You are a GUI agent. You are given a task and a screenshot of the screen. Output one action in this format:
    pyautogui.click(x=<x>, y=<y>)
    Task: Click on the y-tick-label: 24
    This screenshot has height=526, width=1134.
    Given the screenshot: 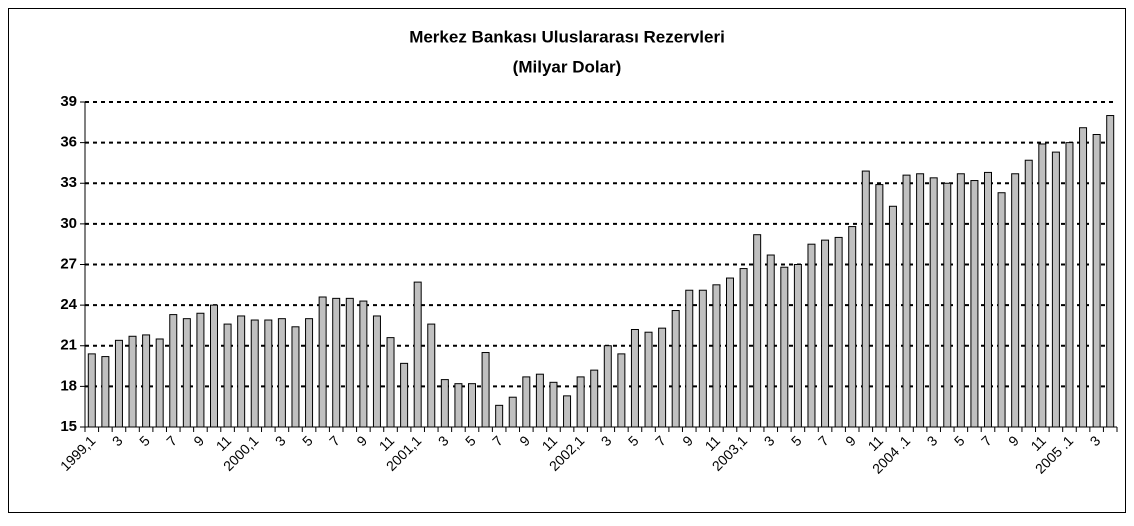 What is the action you would take?
    pyautogui.click(x=68, y=304)
    